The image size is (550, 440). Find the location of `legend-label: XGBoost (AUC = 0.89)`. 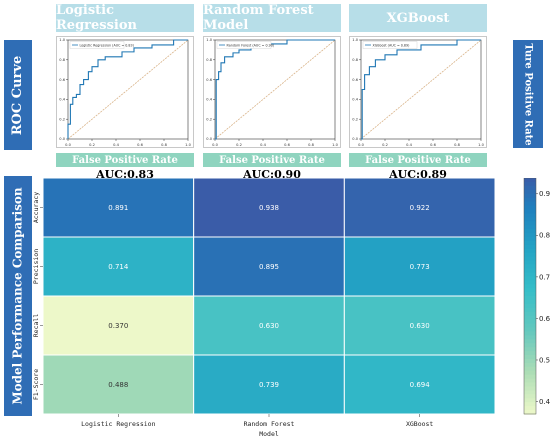

legend-label: XGBoost (AUC = 0.89) is located at coordinates (391, 45).